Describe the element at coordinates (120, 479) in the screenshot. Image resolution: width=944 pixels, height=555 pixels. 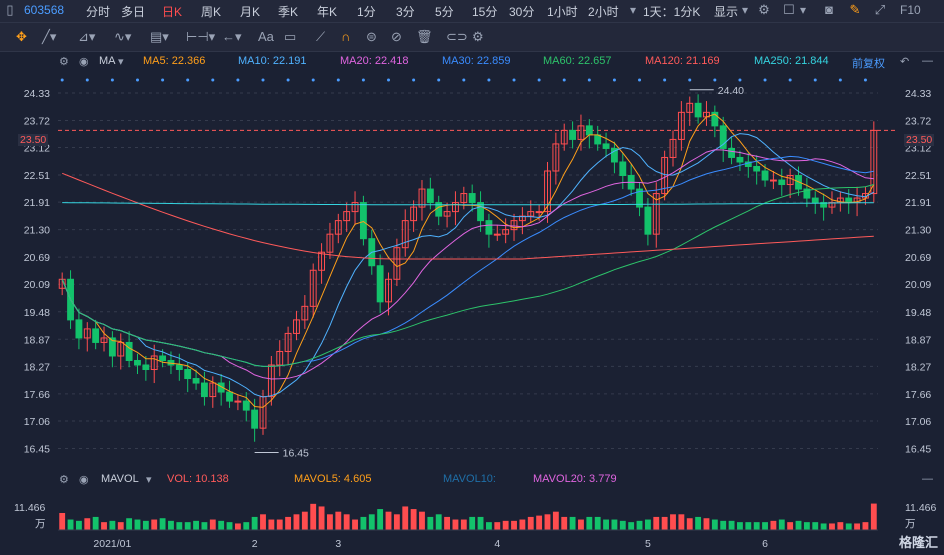
I see `mavol-indicator-name: MAVOL` at that location.